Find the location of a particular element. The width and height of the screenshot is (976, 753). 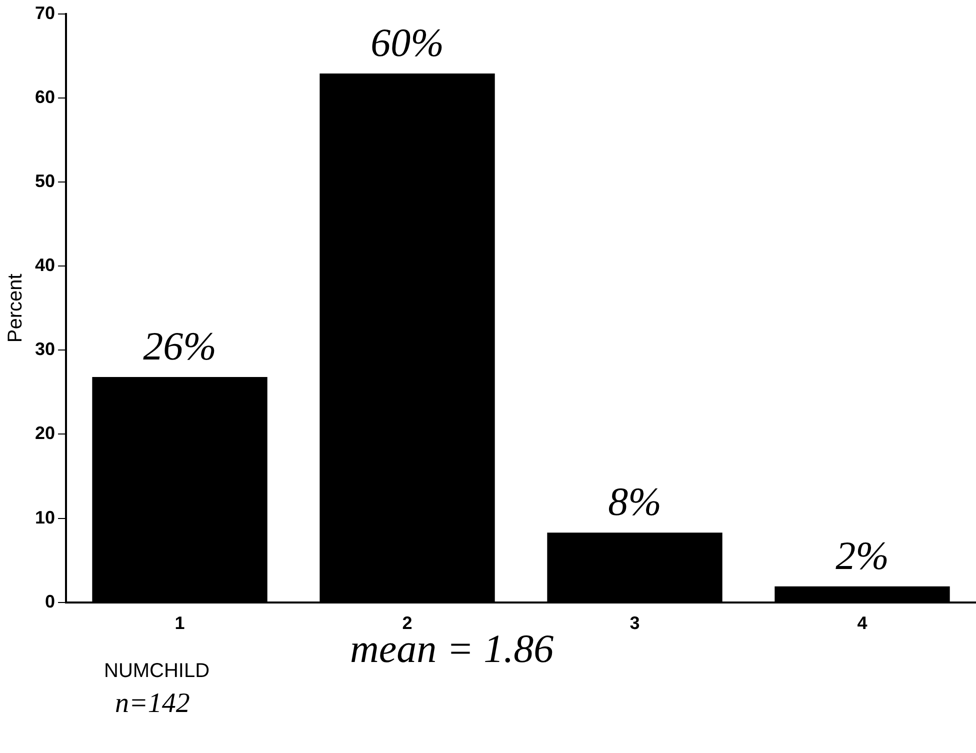

annotation: 8% is located at coordinates (635, 501).